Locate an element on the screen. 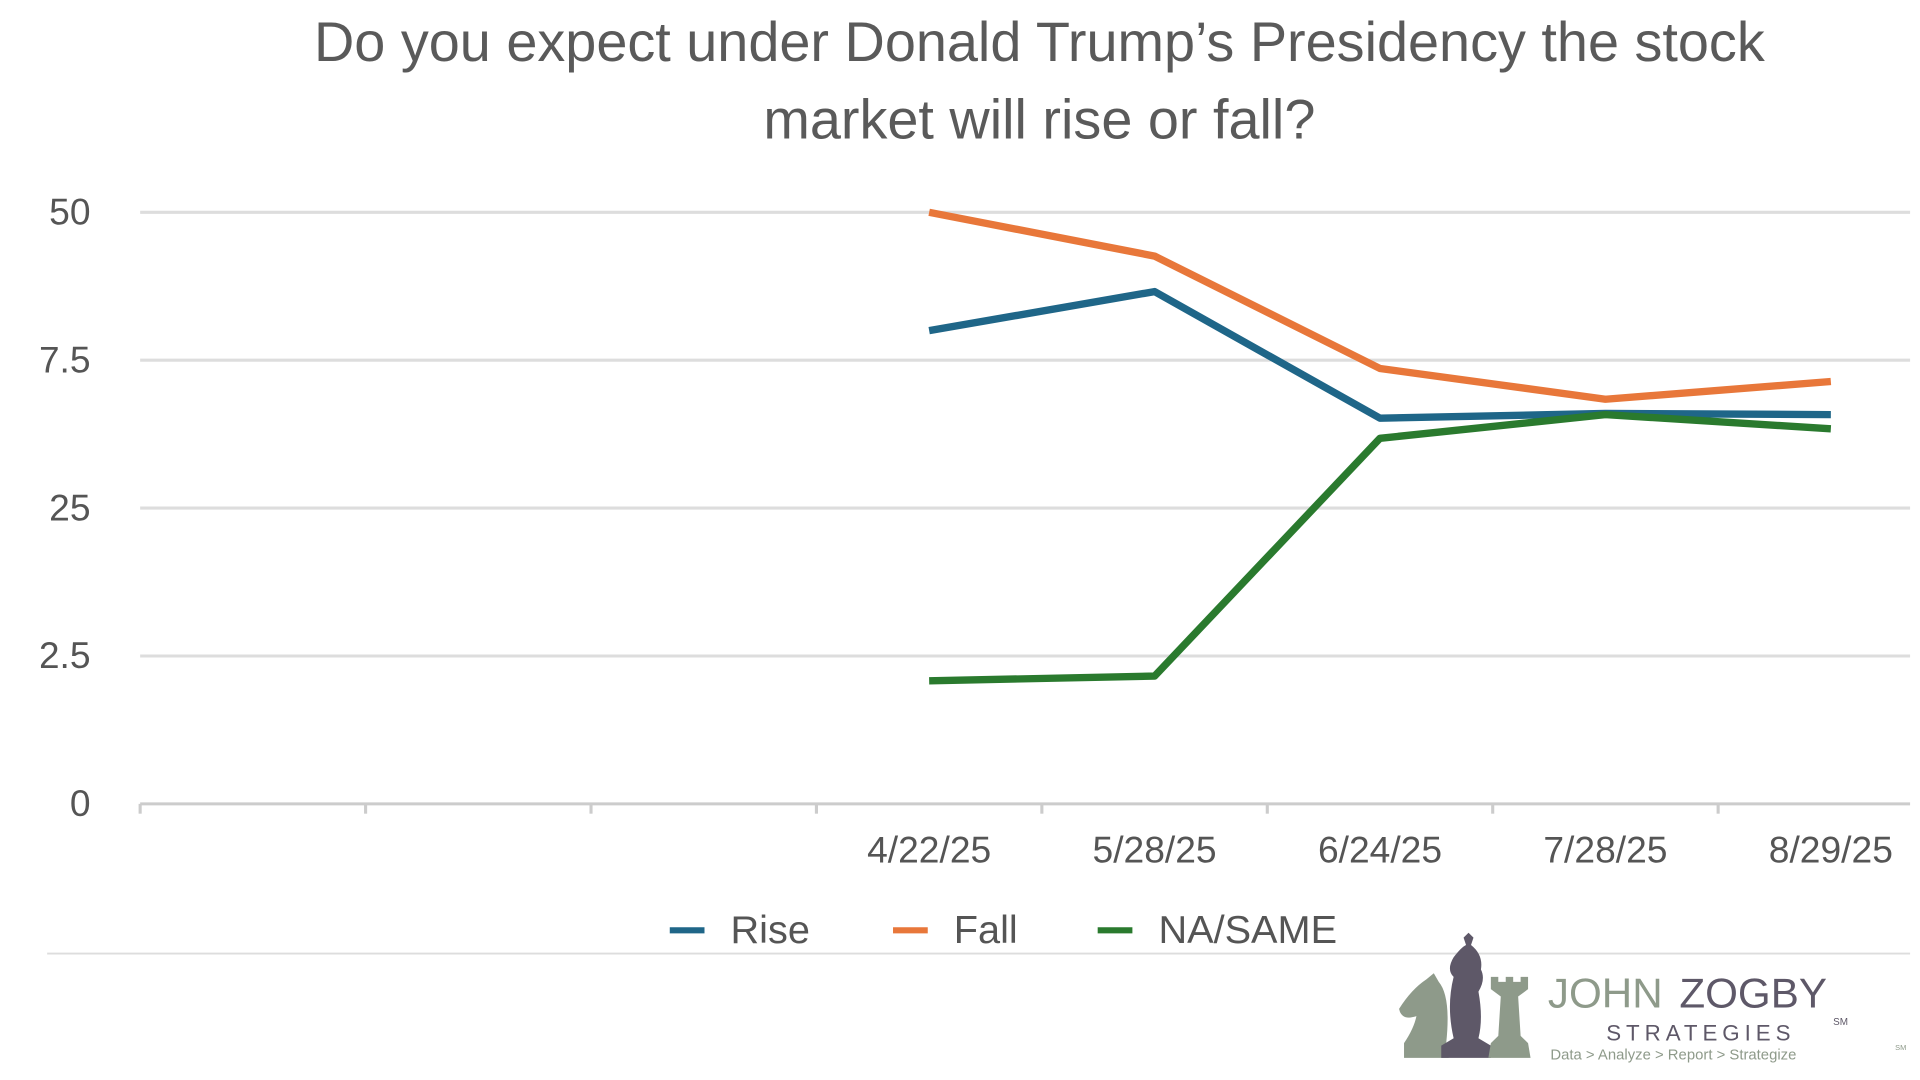 This screenshot has height=1080, width=1920. legend-label: Fall is located at coordinates (986, 930).